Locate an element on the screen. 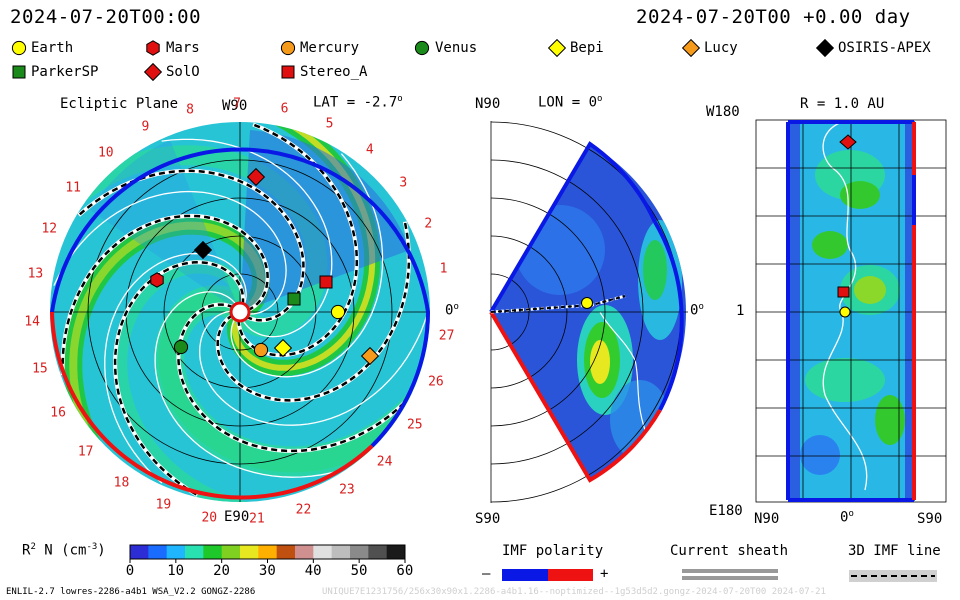 This screenshot has width=960, height=600. radial-panel is located at coordinates (851, 311).